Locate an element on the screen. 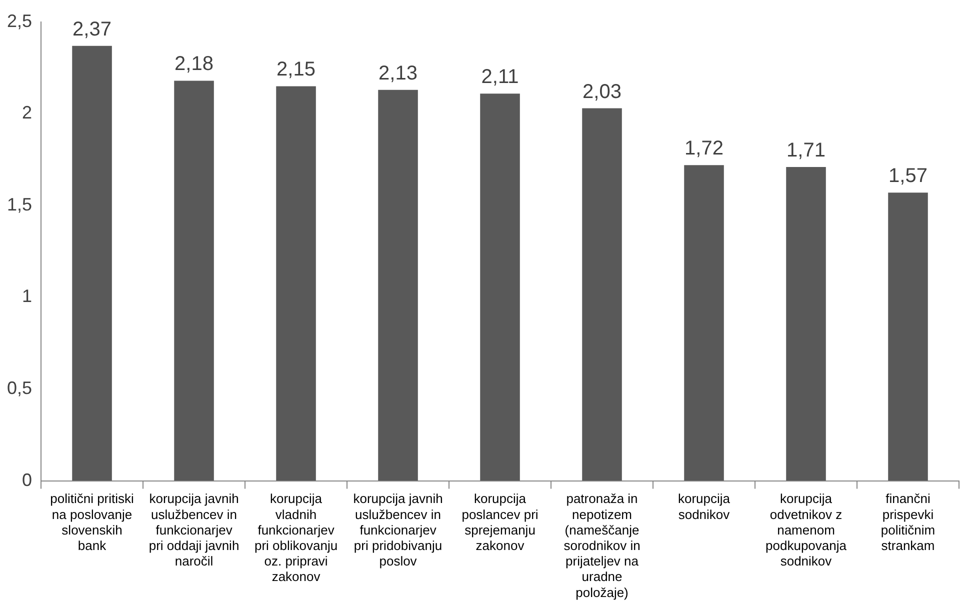 The height and width of the screenshot is (604, 967). y-tick-label: 0 is located at coordinates (27, 480).